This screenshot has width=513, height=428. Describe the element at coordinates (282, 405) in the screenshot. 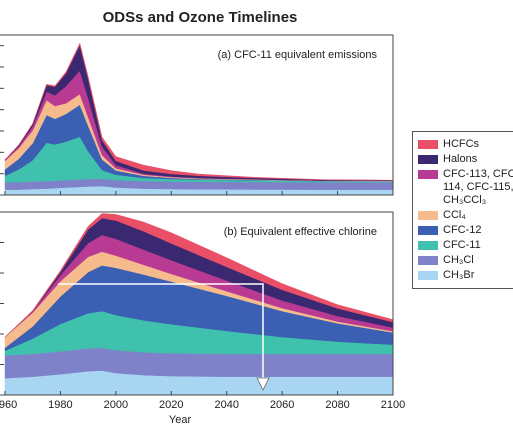

I see `x-tick-label: 2060` at that location.